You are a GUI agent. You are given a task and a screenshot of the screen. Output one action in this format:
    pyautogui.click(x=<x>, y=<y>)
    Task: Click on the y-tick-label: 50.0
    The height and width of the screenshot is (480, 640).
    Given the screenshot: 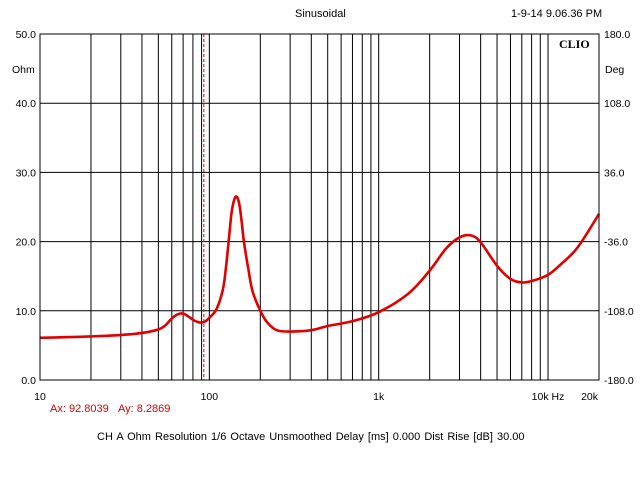 What is the action you would take?
    pyautogui.click(x=26, y=35)
    